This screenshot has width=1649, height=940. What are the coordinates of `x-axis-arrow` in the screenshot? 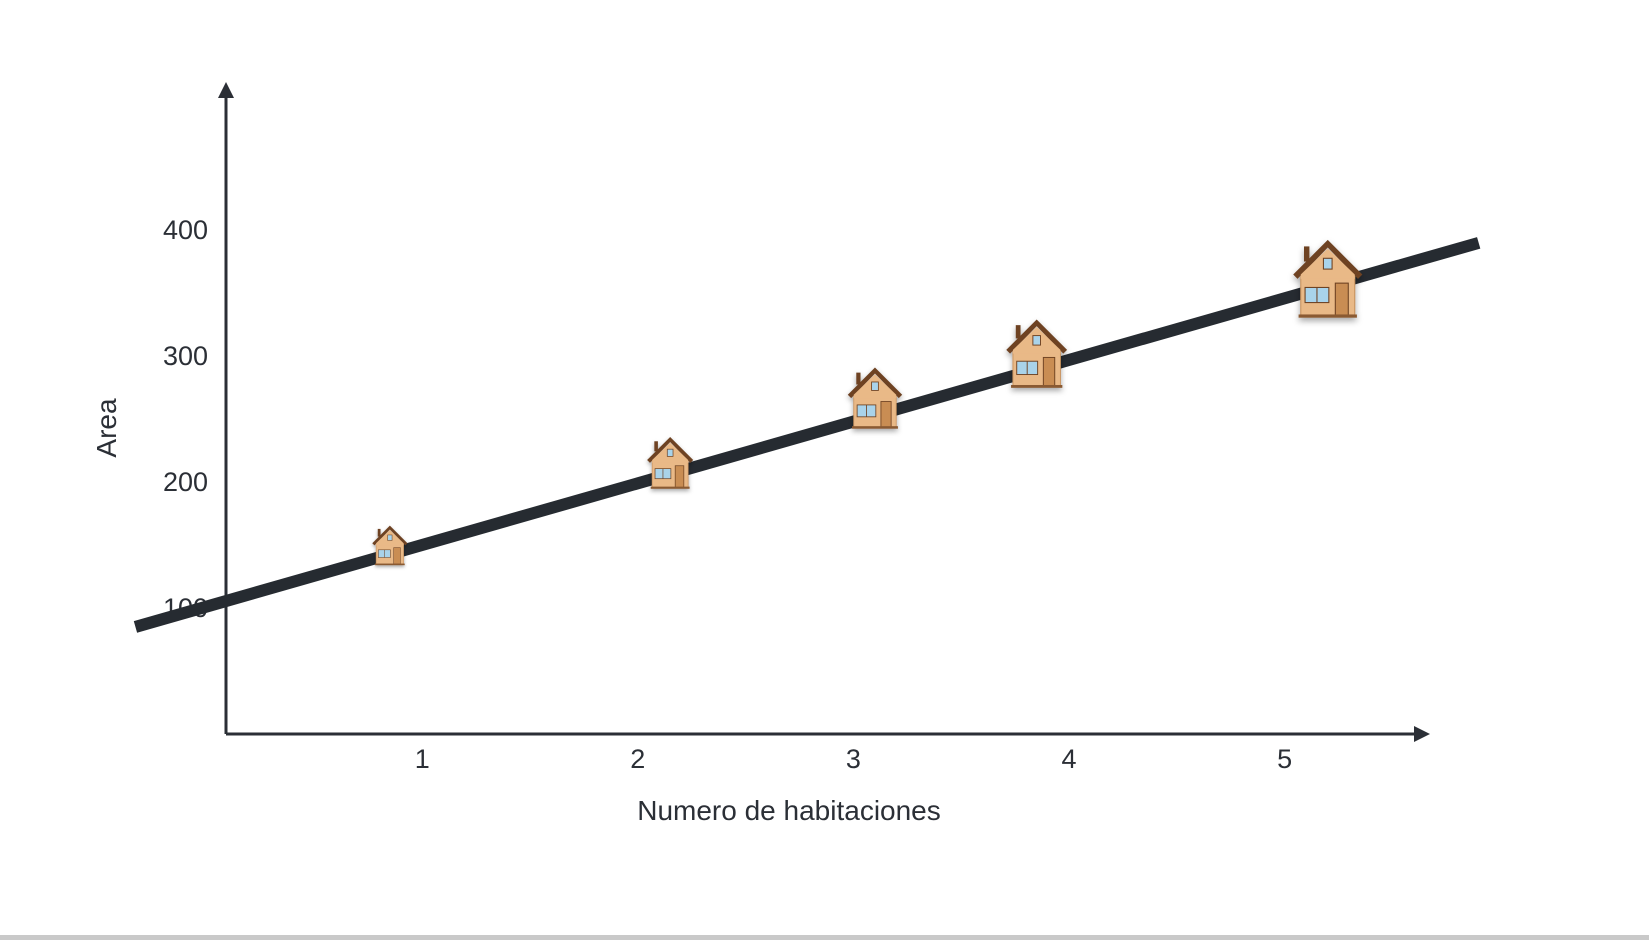 It's located at (1422, 734).